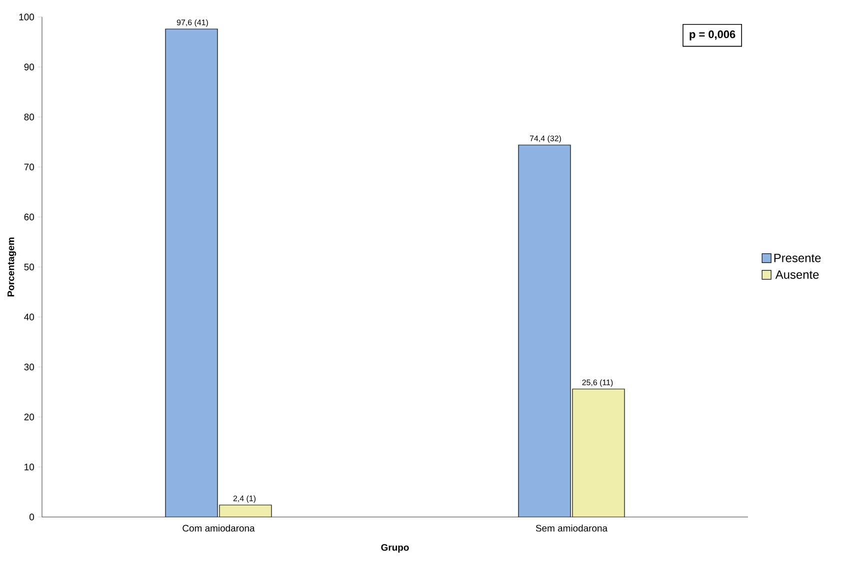 This screenshot has width=863, height=587. Describe the element at coordinates (29, 367) in the screenshot. I see `y-tick-label: 30` at that location.